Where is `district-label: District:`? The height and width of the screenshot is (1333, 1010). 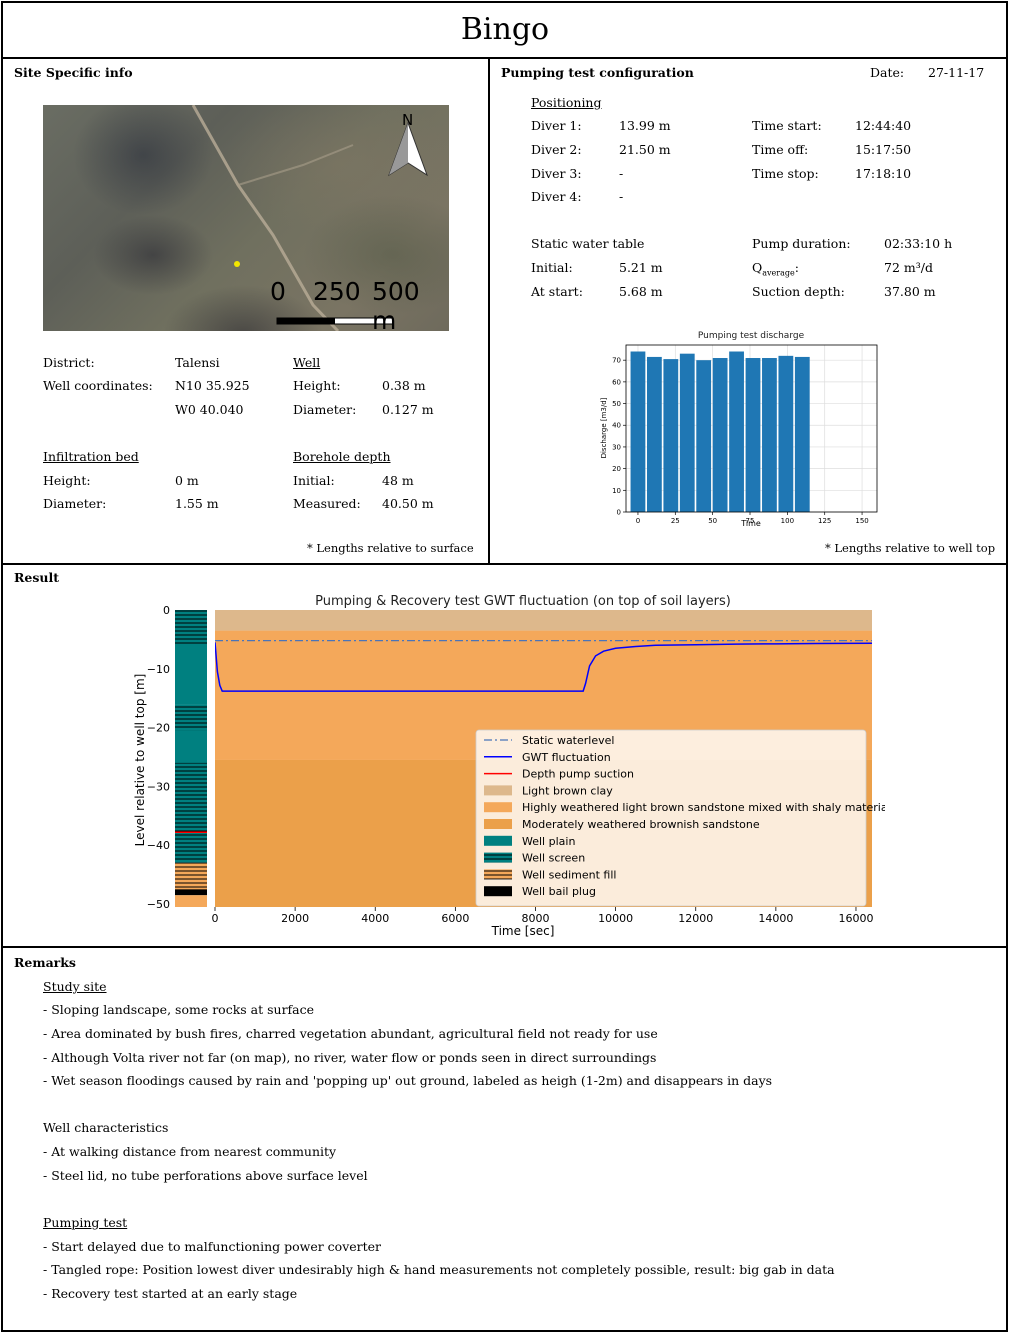
district-label: District: is located at coordinates (69, 362).